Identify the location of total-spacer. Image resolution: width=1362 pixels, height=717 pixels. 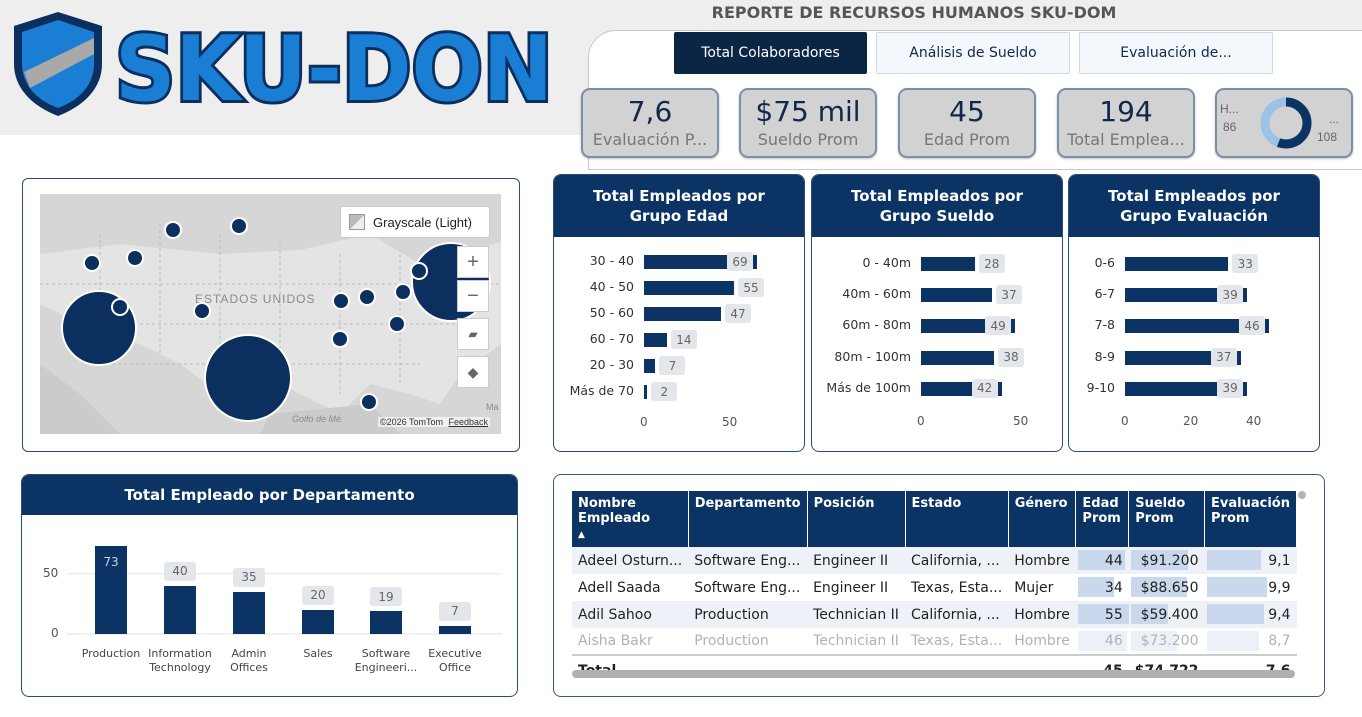
(882, 669).